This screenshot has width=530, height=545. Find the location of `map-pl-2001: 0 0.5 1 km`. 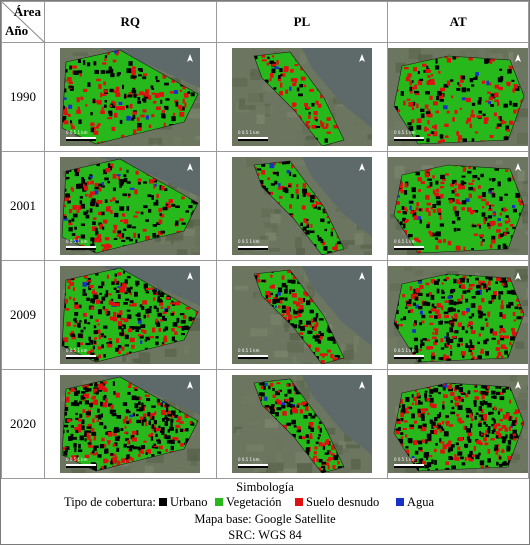

map-pl-2001: 0 0.5 1 km is located at coordinates (301, 206).